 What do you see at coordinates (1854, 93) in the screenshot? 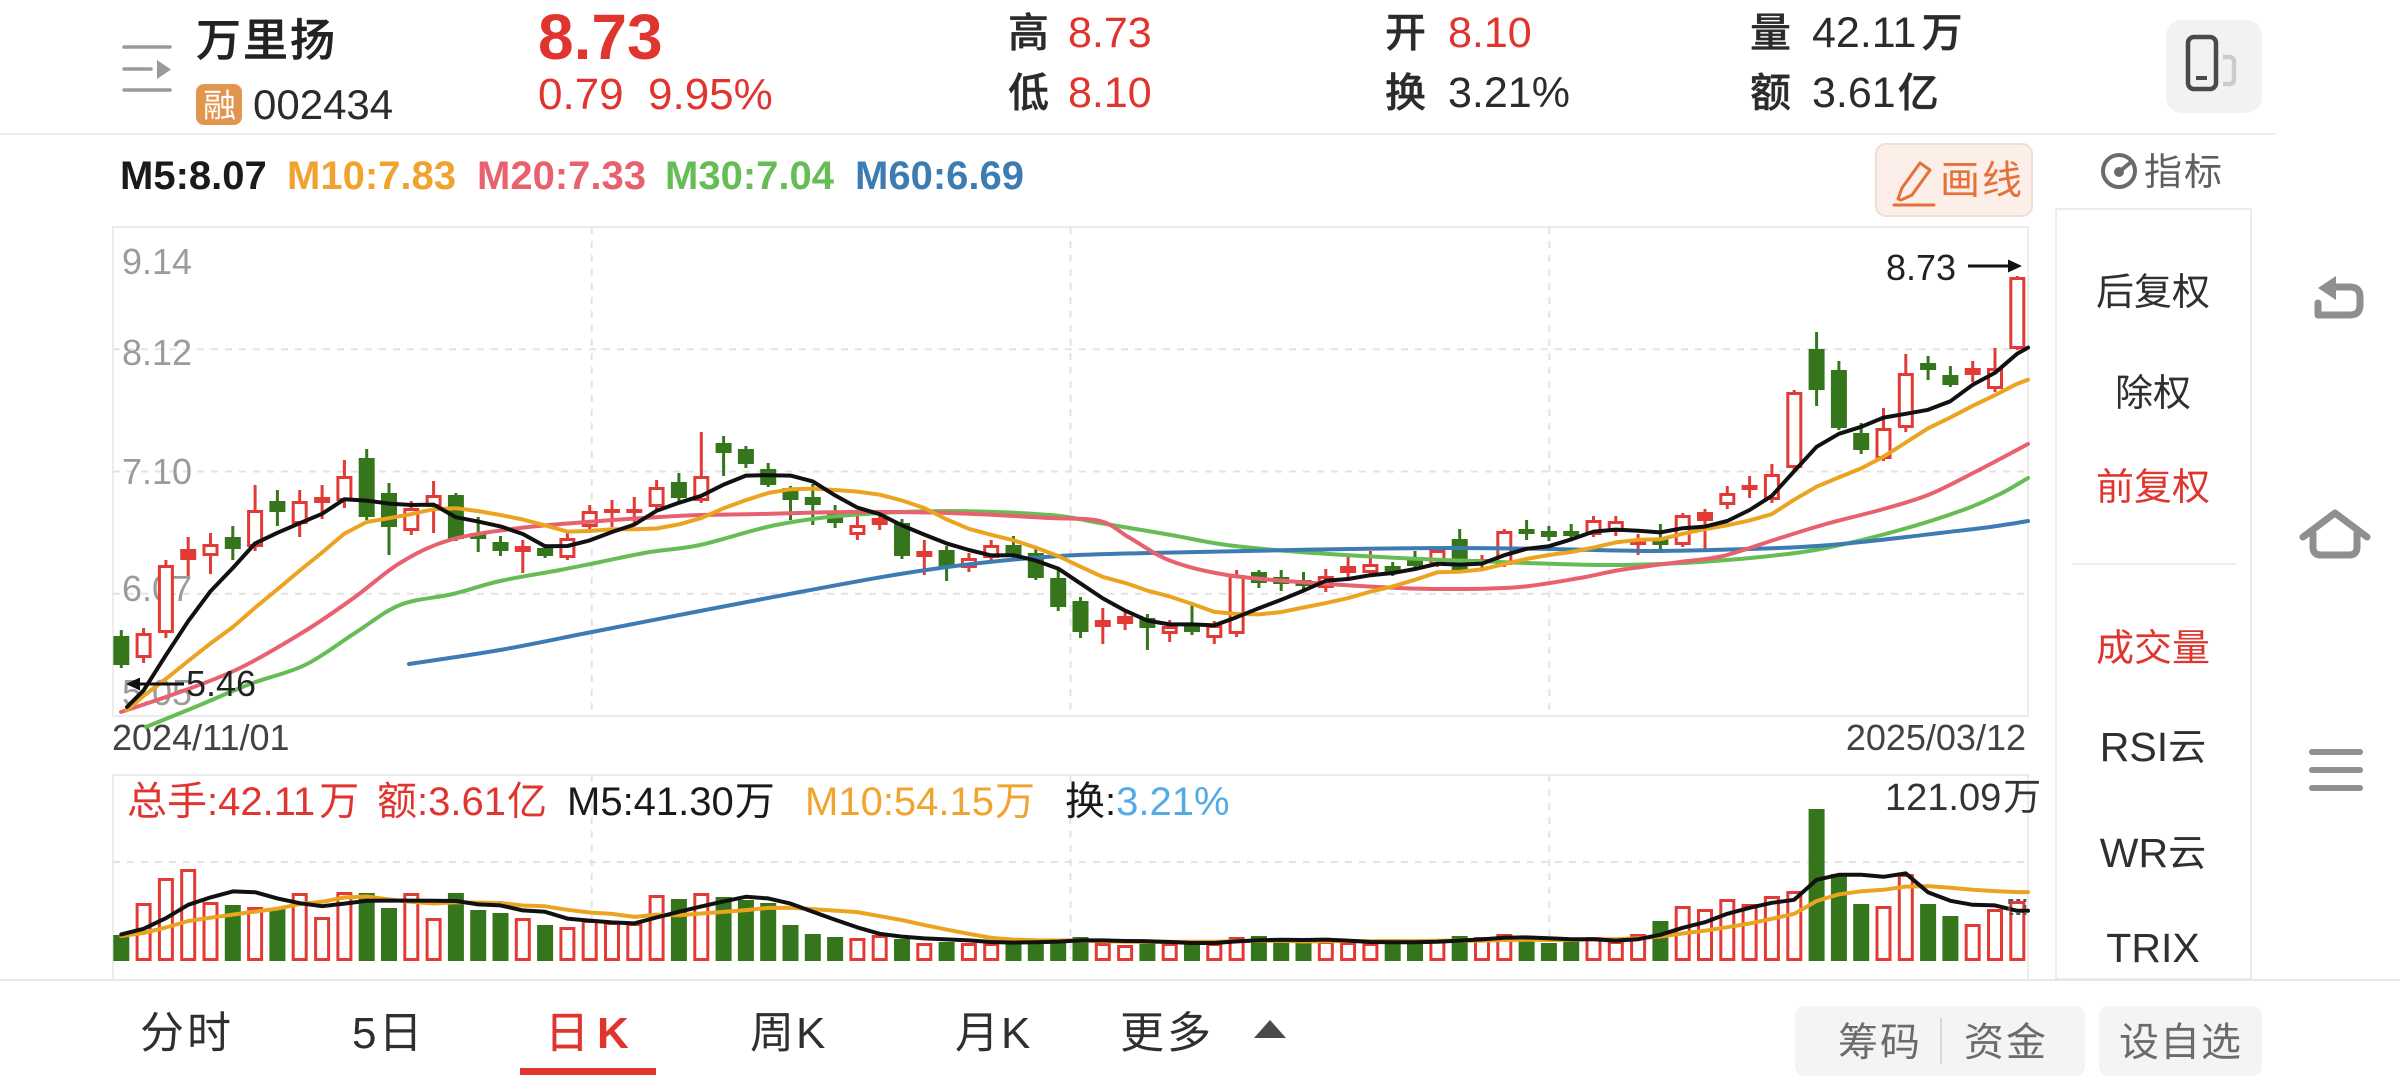
I see `svg-text: 3.61` at bounding box center [1854, 93].